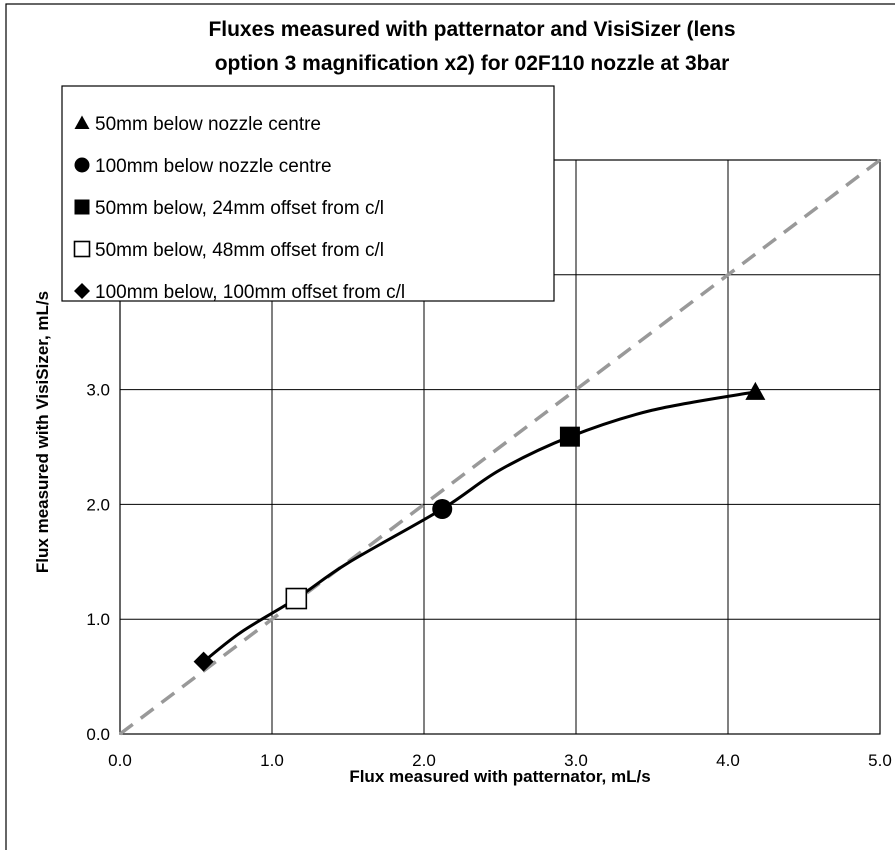 This screenshot has height=850, width=895. I want to click on y-axis-tick-labels: 0.0 1.0 2.0 3.0, so click(98, 562).